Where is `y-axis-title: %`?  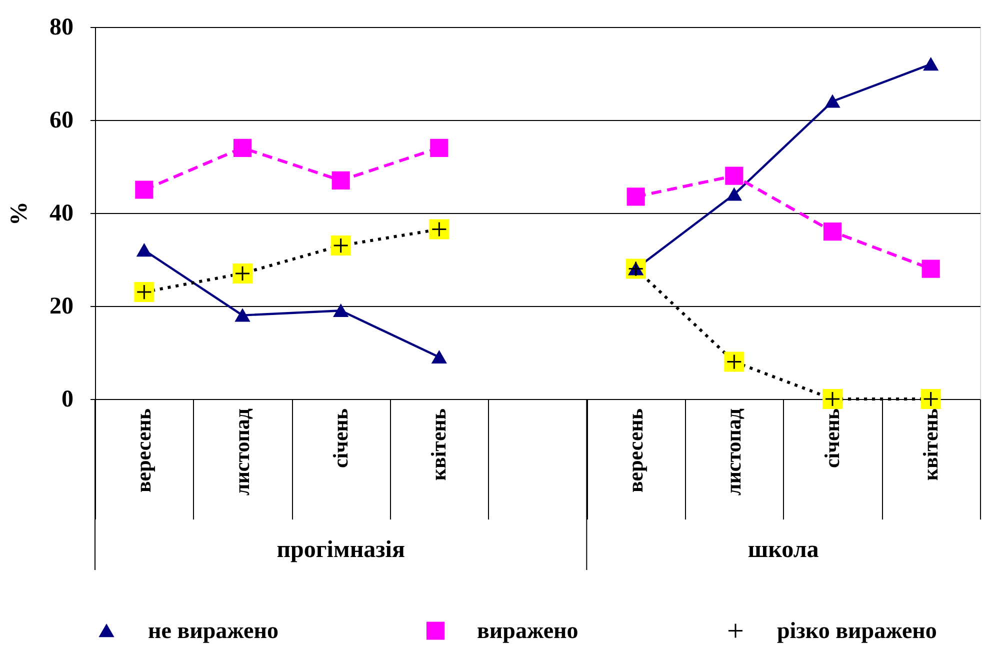 y-axis-title: % is located at coordinates (19, 214).